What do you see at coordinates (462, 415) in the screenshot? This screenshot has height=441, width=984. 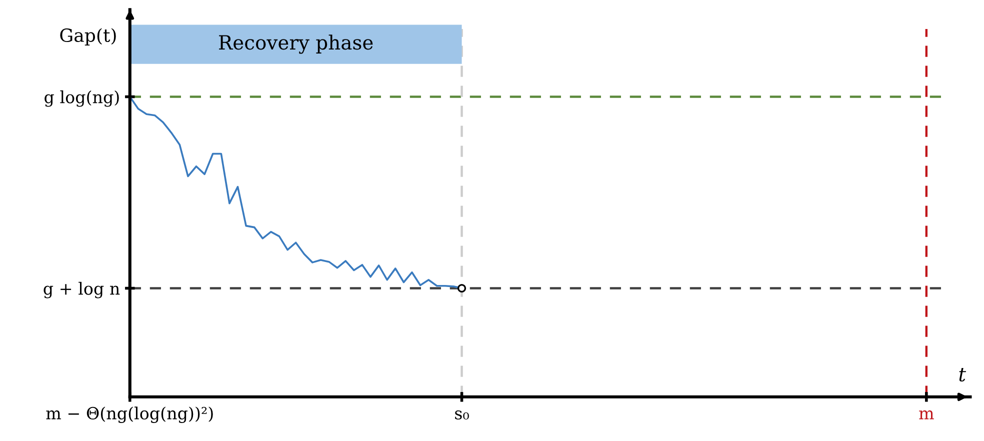 I see `x-tick-label: s₀` at bounding box center [462, 415].